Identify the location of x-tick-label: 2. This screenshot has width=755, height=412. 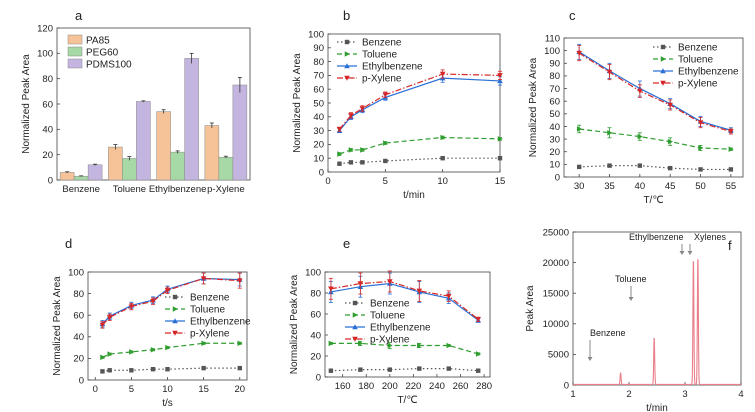
(628, 394).